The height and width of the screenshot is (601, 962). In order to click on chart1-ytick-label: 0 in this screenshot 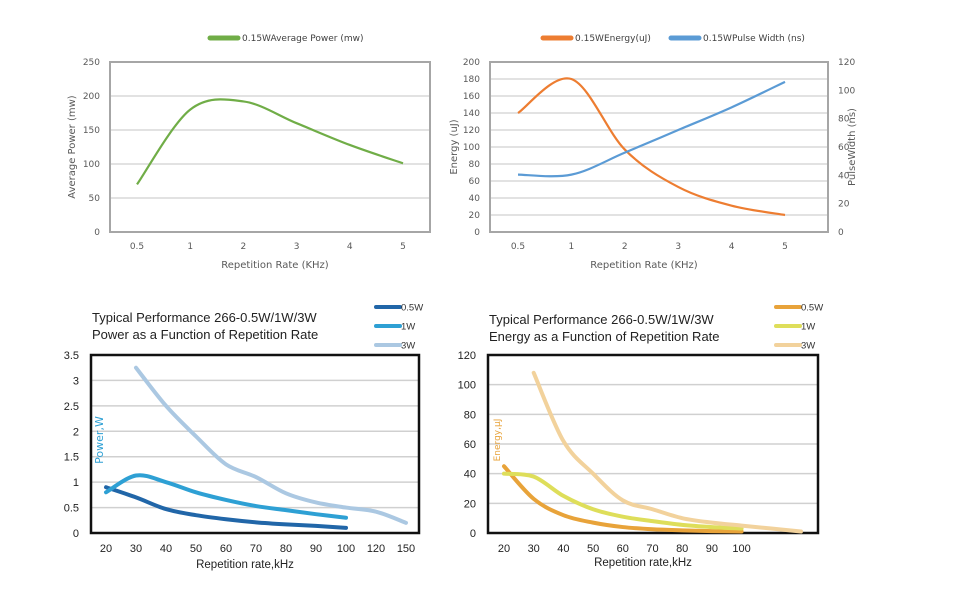, I will do `click(97, 233)`.